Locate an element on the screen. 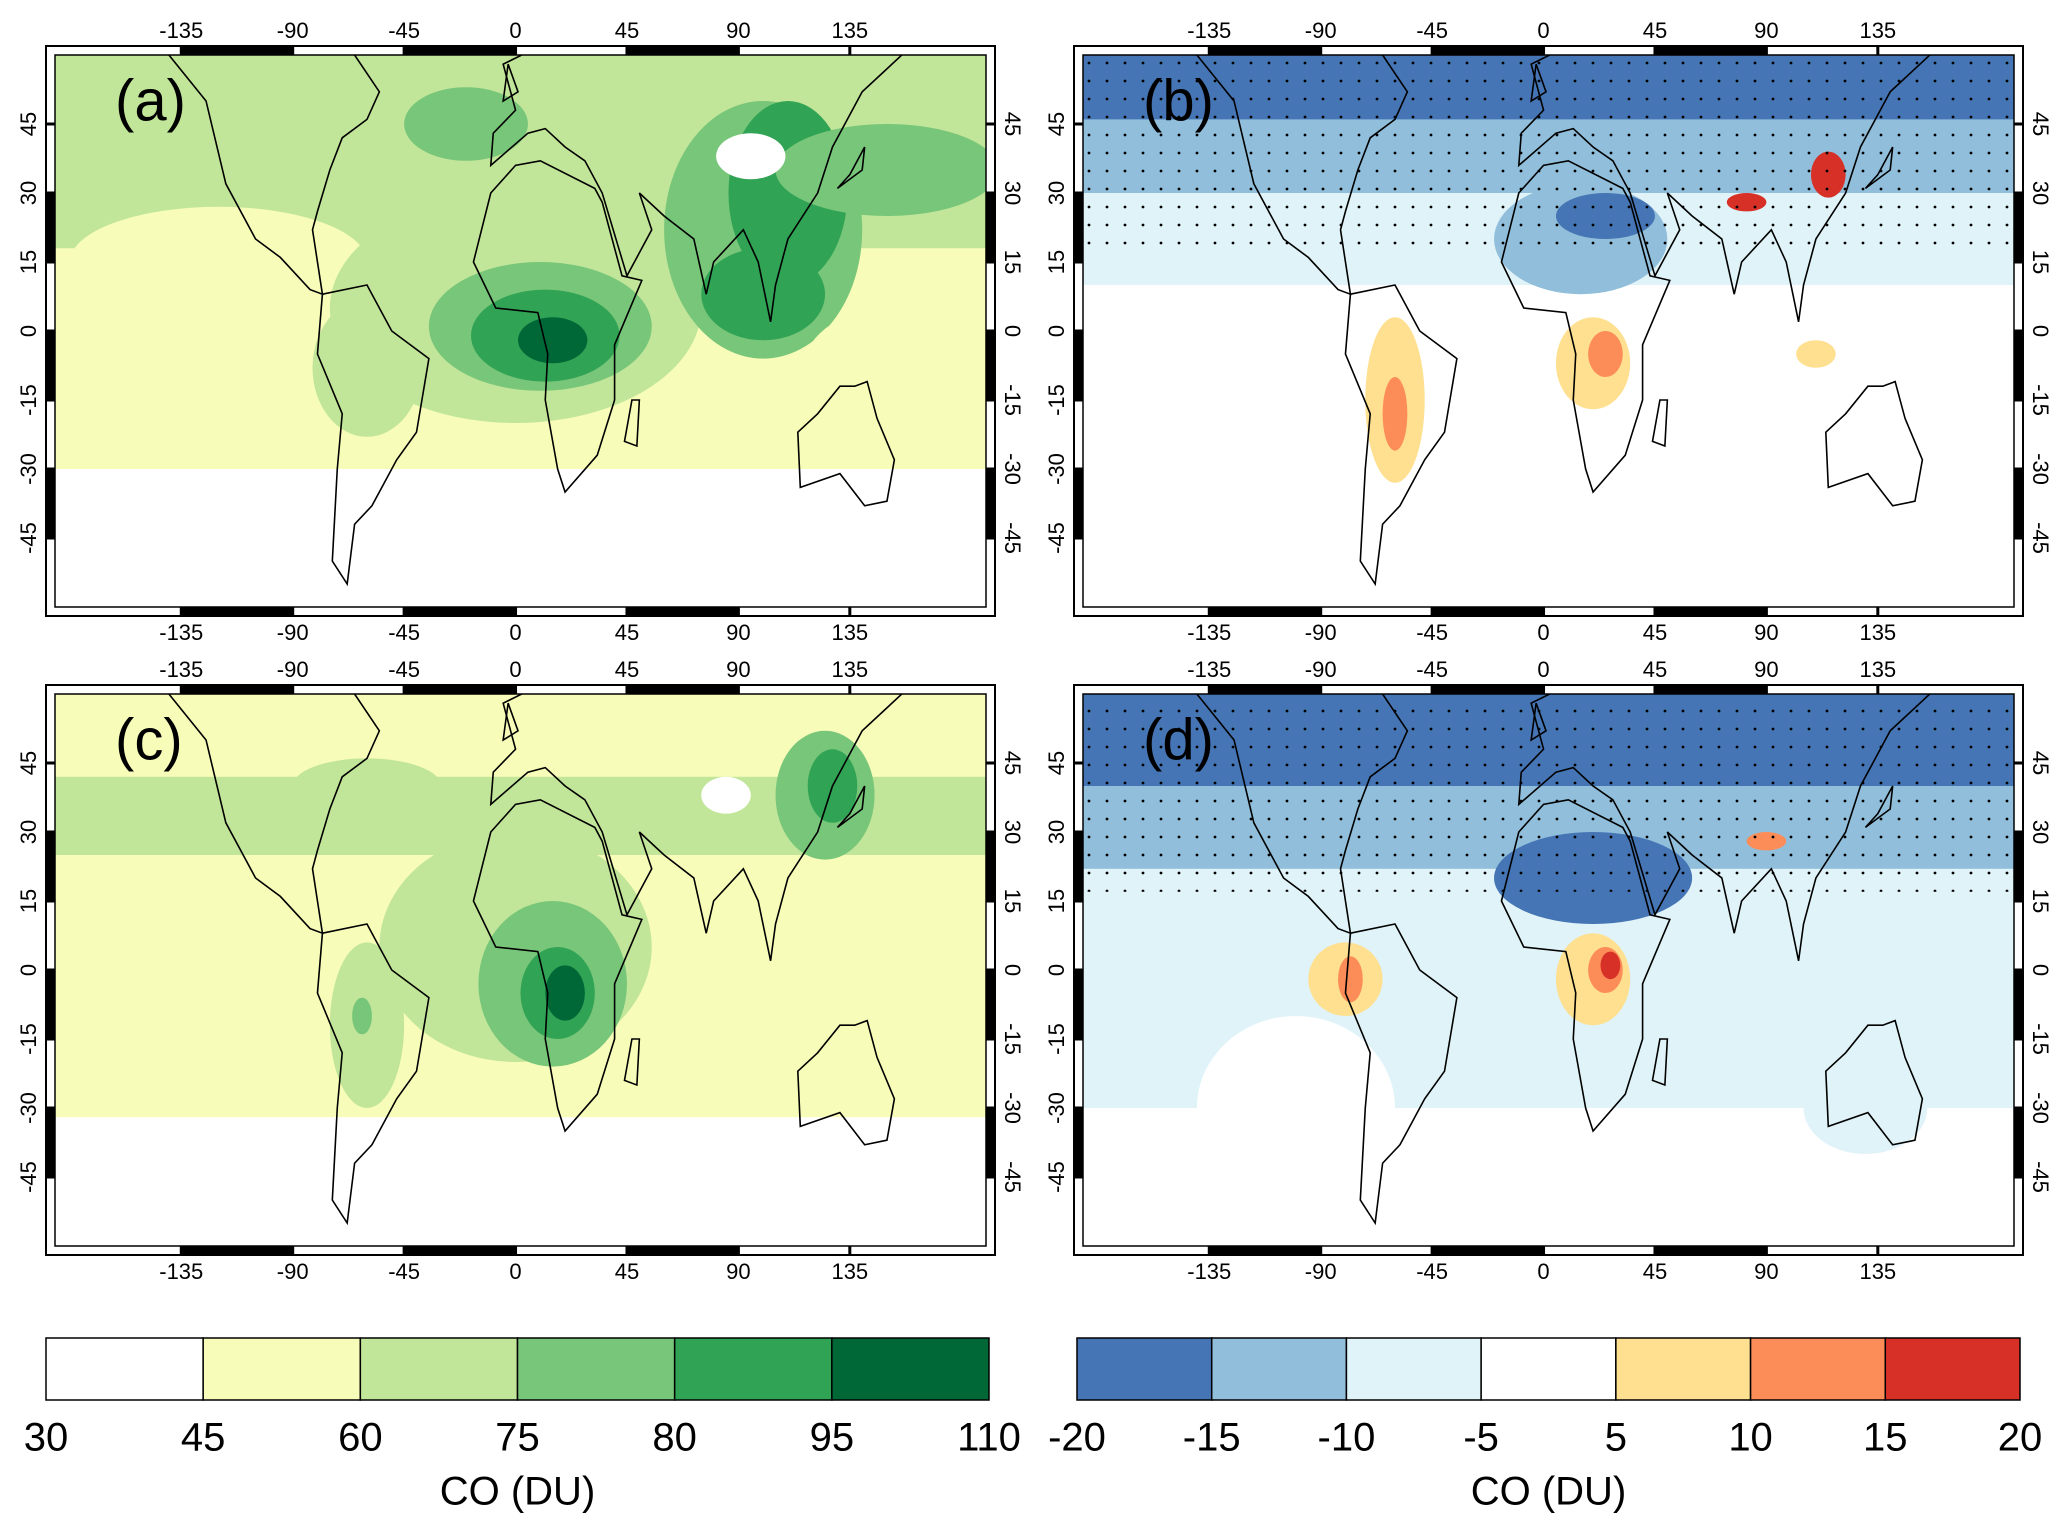  panel-label: (c) is located at coordinates (149, 739).